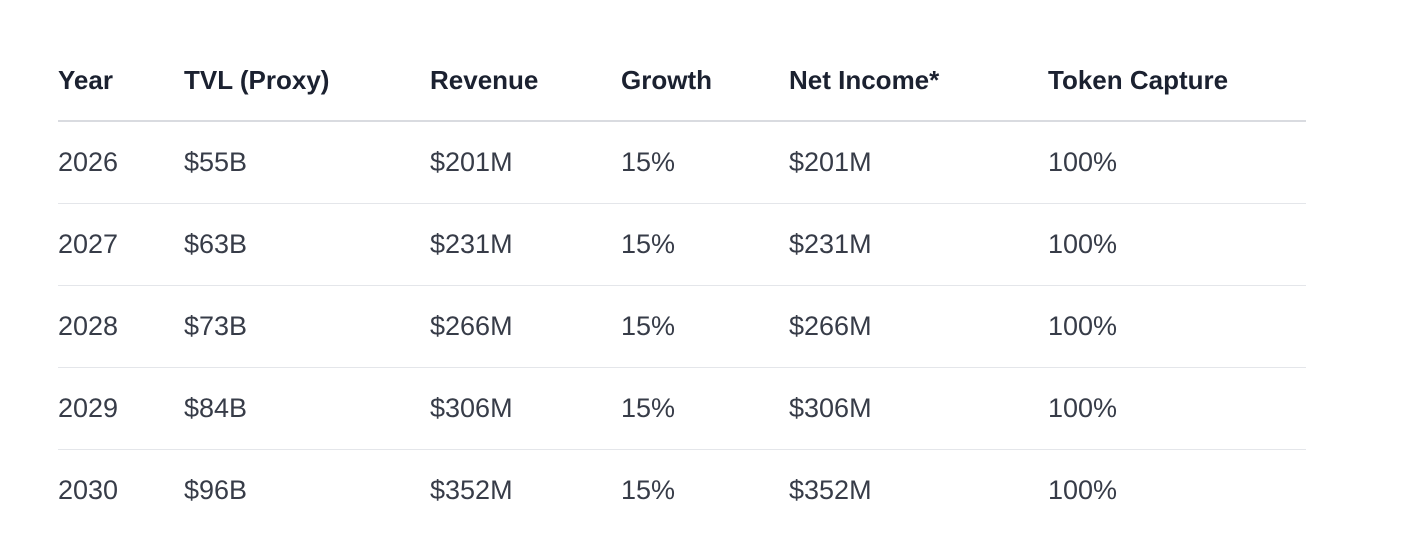 The width and height of the screenshot is (1402, 560). Describe the element at coordinates (121, 244) in the screenshot. I see `cell-year: 2027` at that location.